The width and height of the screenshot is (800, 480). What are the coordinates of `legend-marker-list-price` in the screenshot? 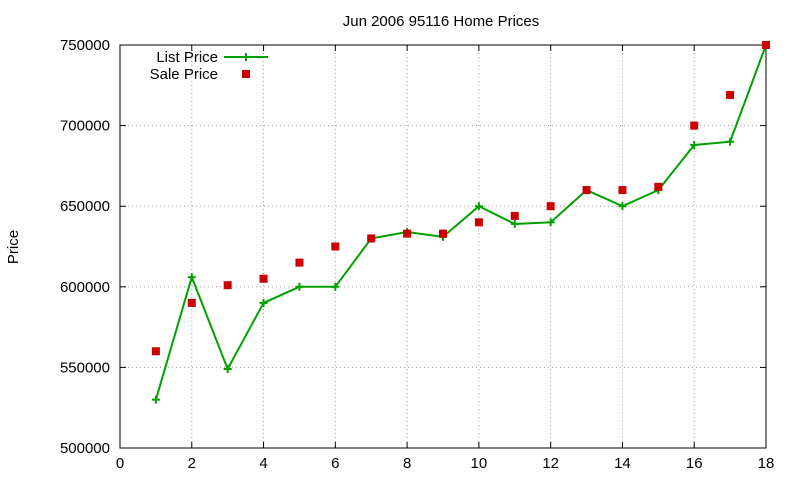 It's located at (246, 57).